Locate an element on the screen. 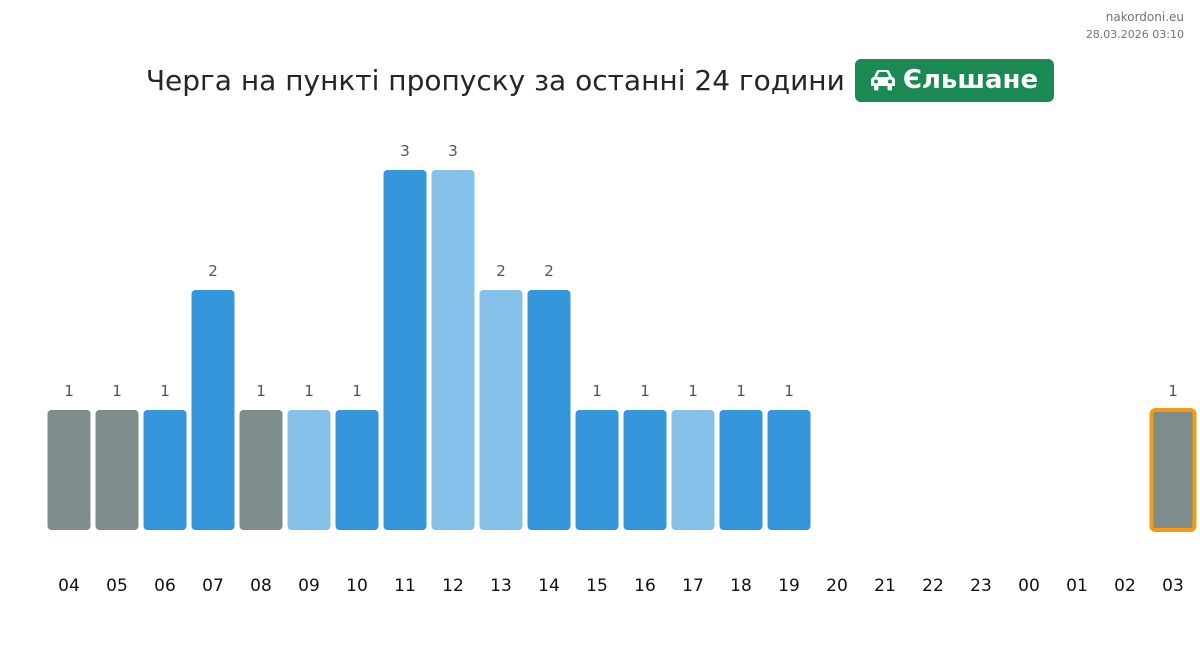 The width and height of the screenshot is (1200, 651). x-tick-label: 15 is located at coordinates (597, 586).